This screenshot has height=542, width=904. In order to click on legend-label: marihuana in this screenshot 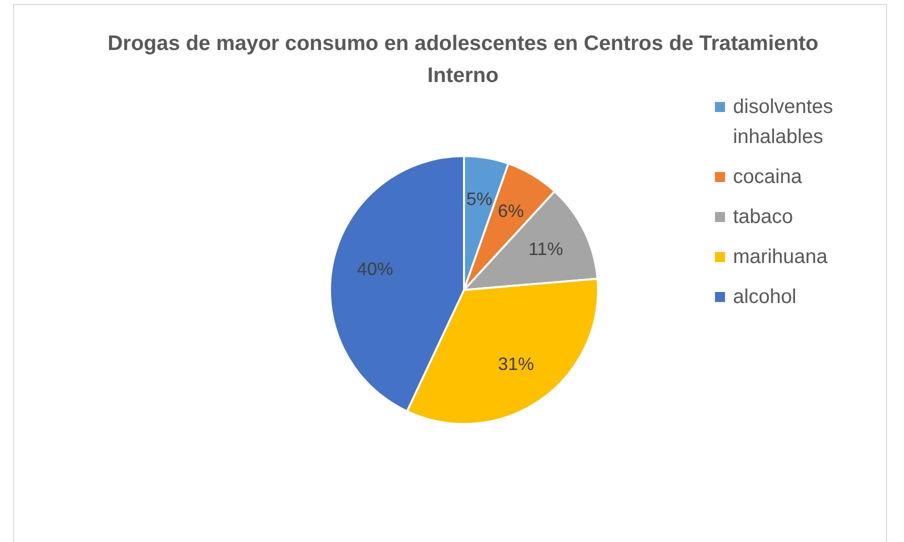, I will do `click(780, 257)`.